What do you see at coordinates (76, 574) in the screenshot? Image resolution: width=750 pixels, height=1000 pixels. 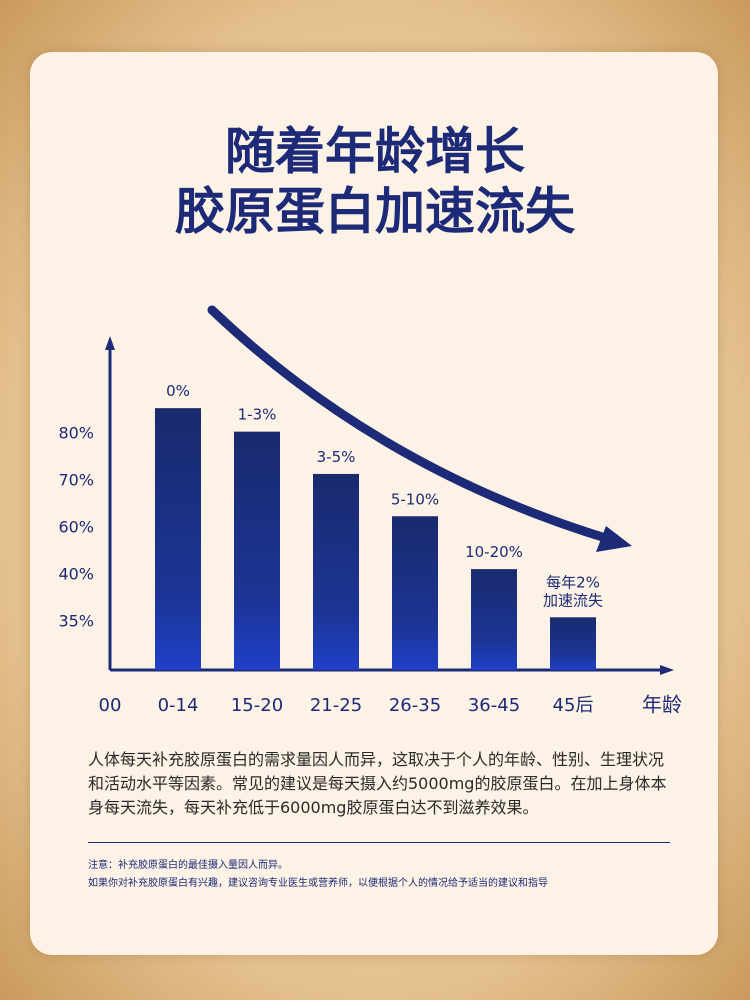 I see `y-tick-label: 40%` at bounding box center [76, 574].